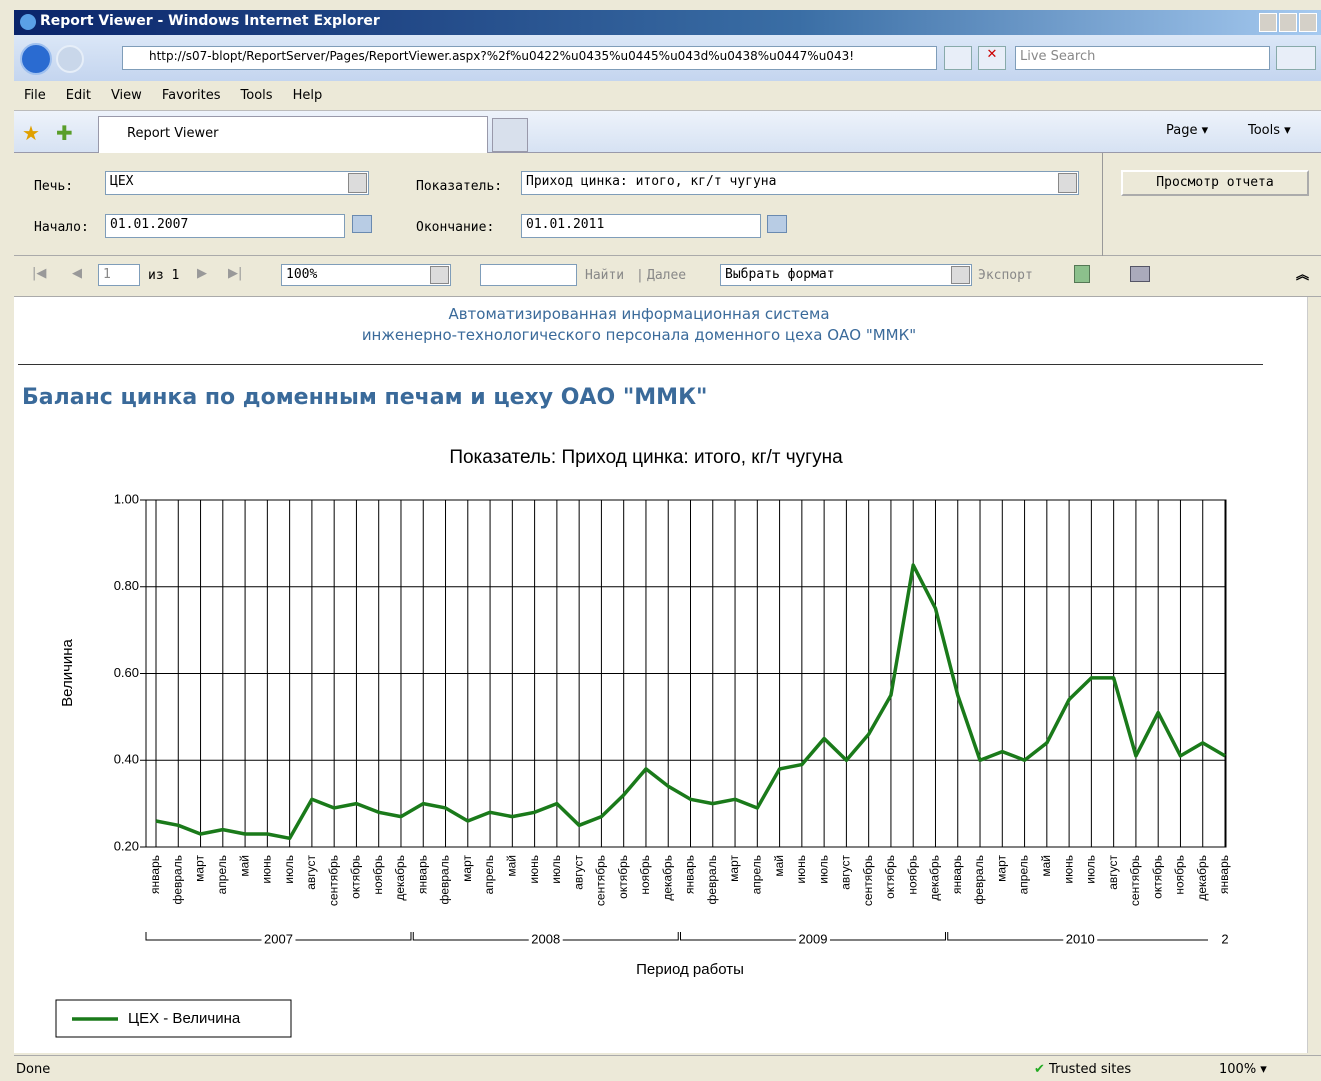 The width and height of the screenshot is (1321, 1081). Describe the element at coordinates (846, 275) in the screenshot. I see `format-select: Выбрать формат` at that location.